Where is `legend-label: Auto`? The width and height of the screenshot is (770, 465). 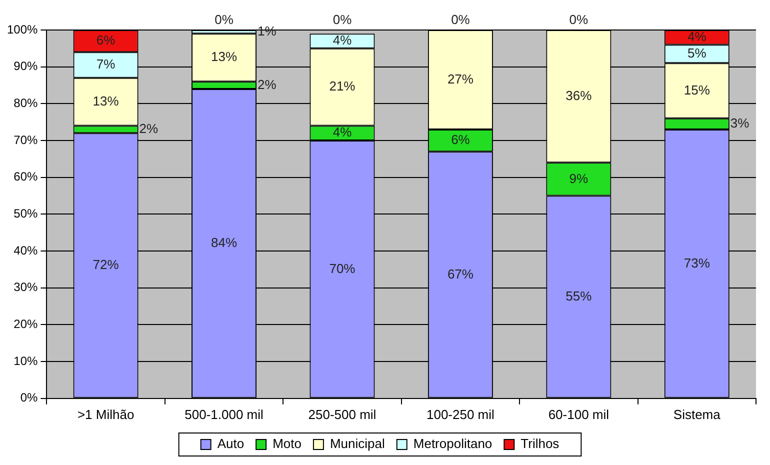
legend-label: Auto is located at coordinates (230, 444).